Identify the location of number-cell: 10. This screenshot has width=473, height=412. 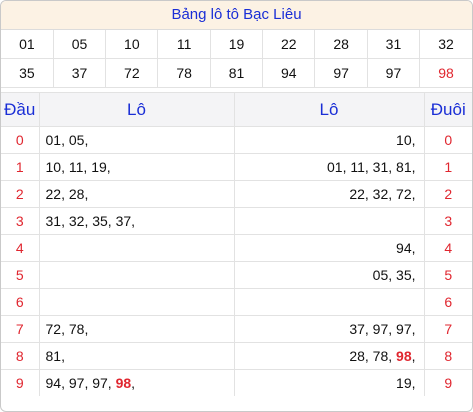
(132, 44).